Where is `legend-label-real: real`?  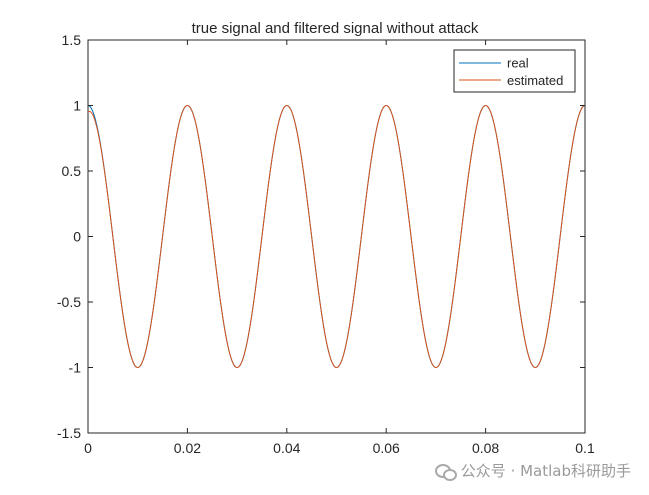
legend-label-real: real is located at coordinates (518, 63).